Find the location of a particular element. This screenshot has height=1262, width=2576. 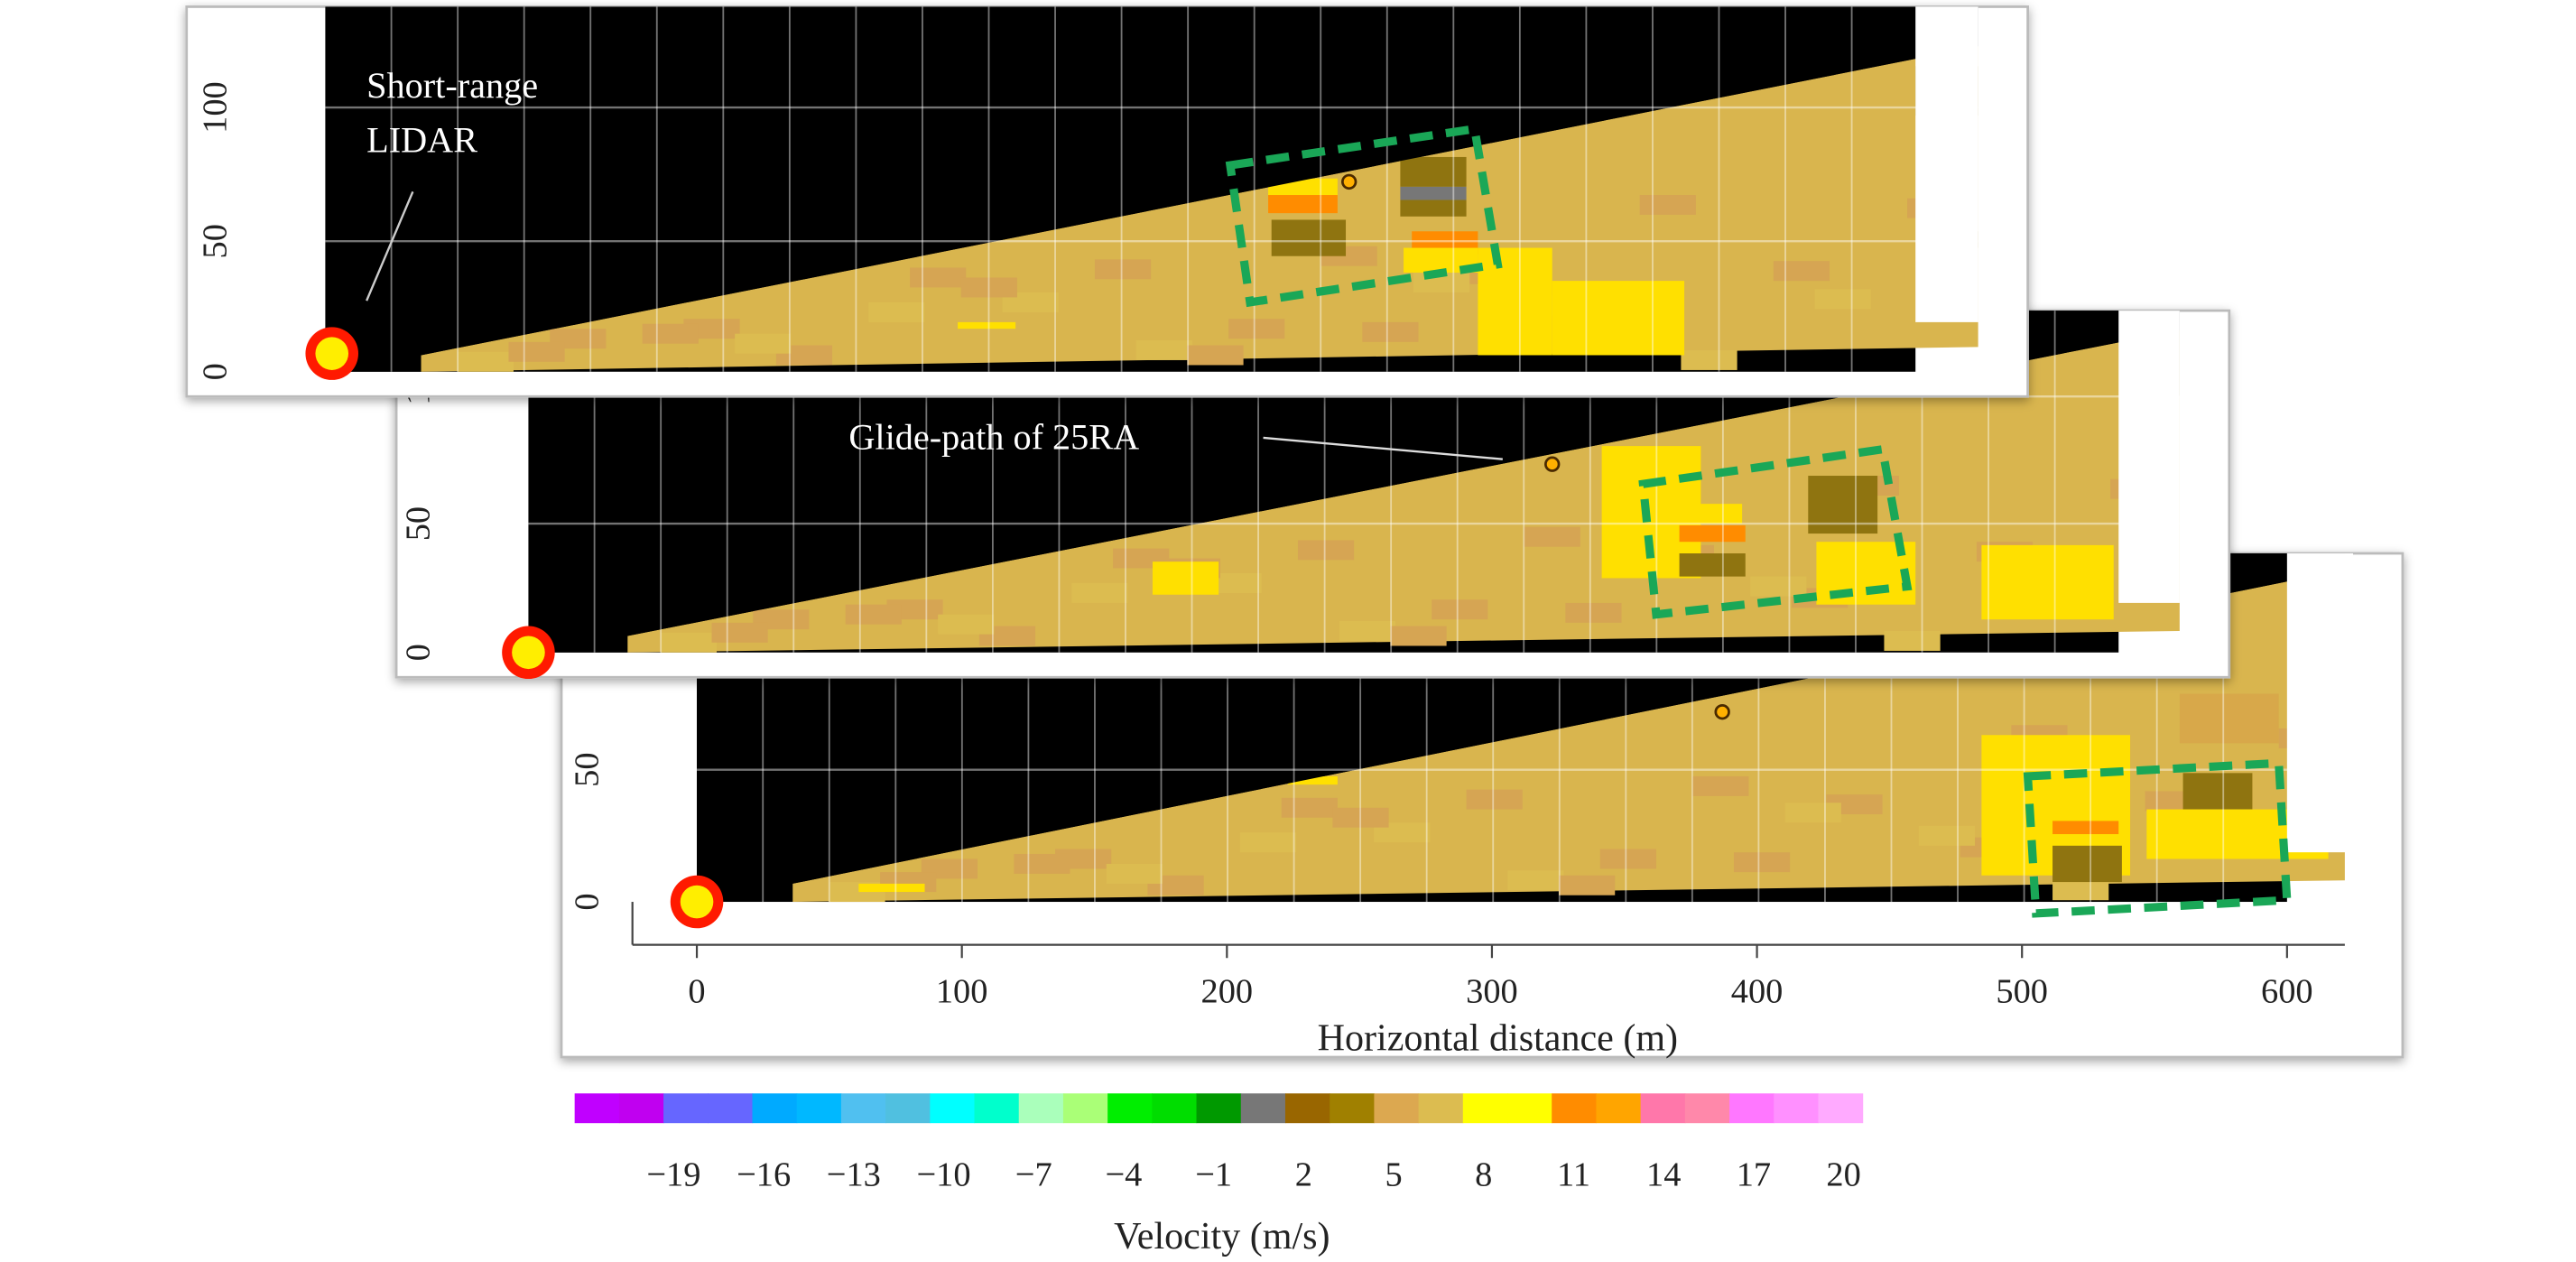

x-tick-label: 200 is located at coordinates (1227, 992).